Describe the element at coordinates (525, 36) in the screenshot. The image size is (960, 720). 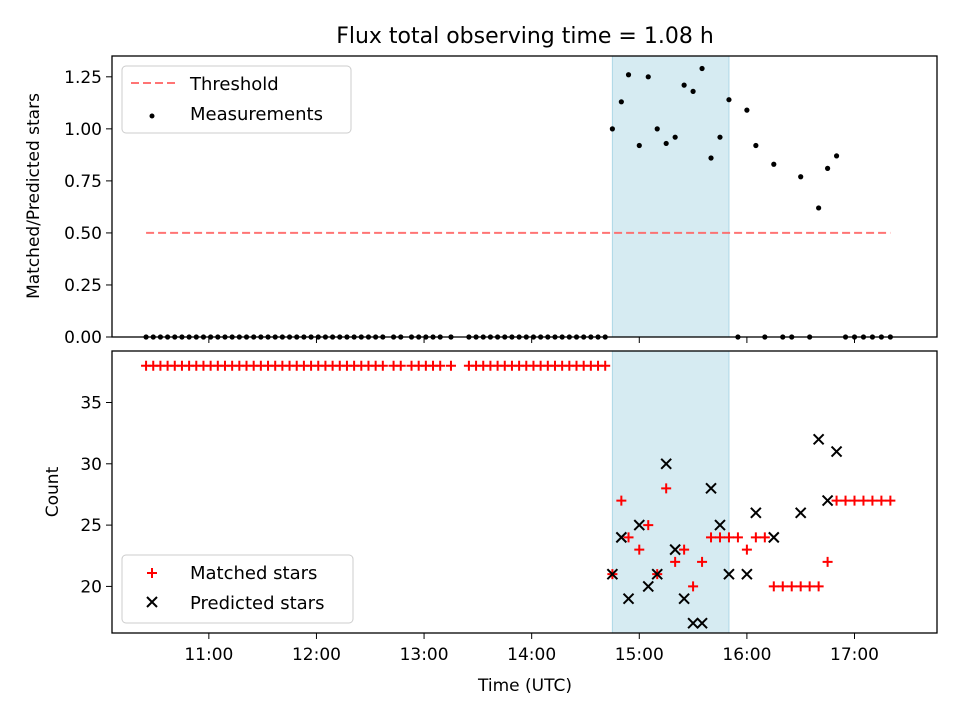
I see `chart-title: Flux total observing time = 1.08 h` at that location.